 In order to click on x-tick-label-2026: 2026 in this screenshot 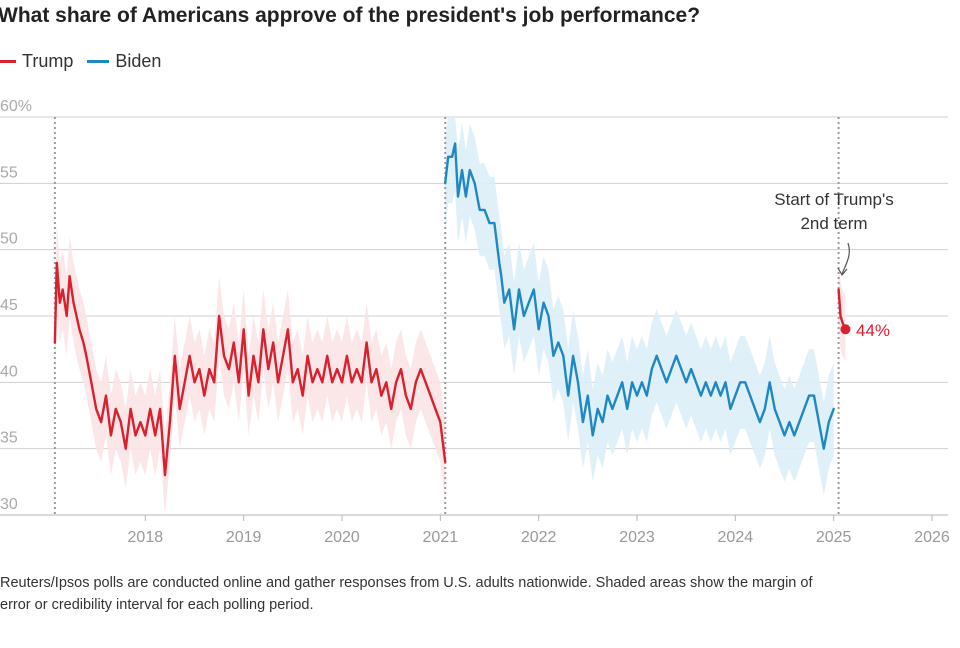, I will do `click(932, 537)`.